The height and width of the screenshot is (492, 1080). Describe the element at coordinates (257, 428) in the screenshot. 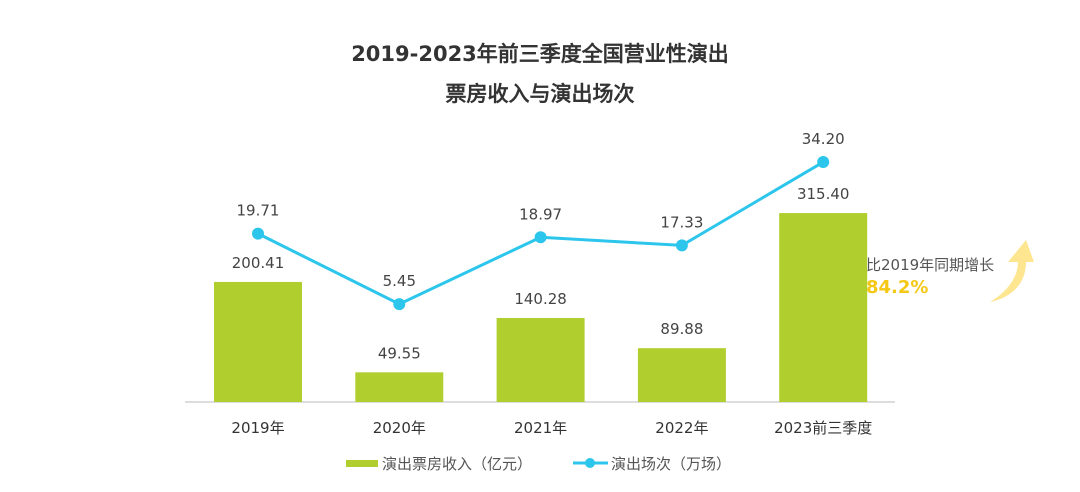

I see `x-tick-label: 2019年` at that location.